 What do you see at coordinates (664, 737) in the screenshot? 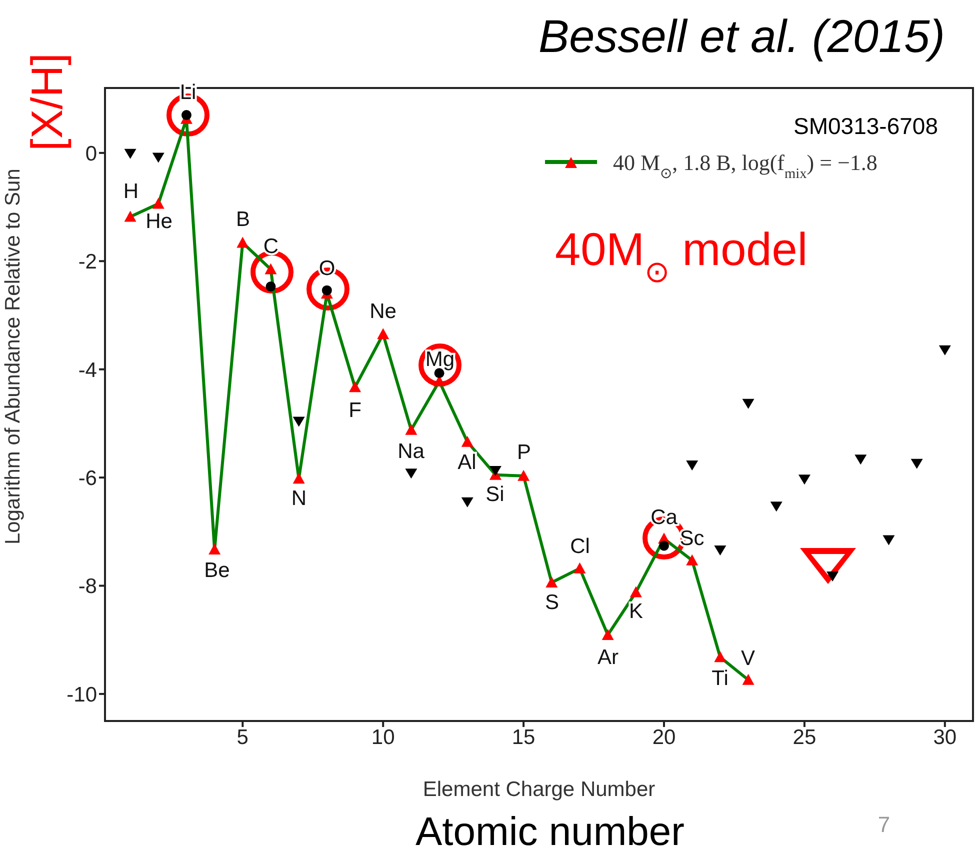
I see `x-tick-label: 20` at bounding box center [664, 737].